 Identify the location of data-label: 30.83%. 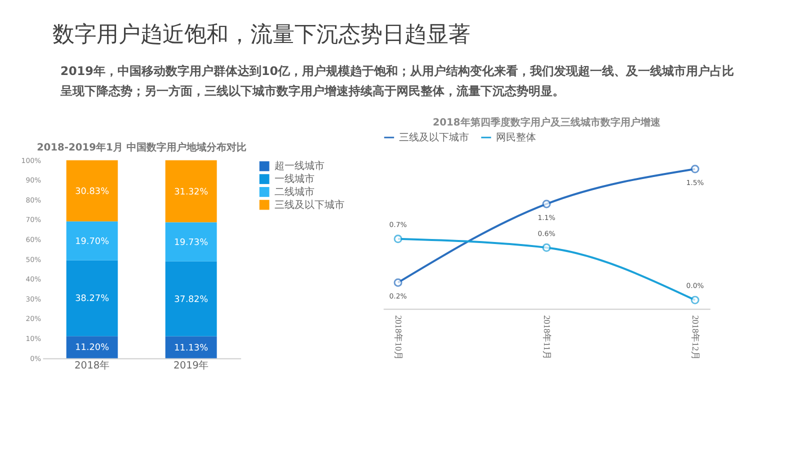
(92, 191).